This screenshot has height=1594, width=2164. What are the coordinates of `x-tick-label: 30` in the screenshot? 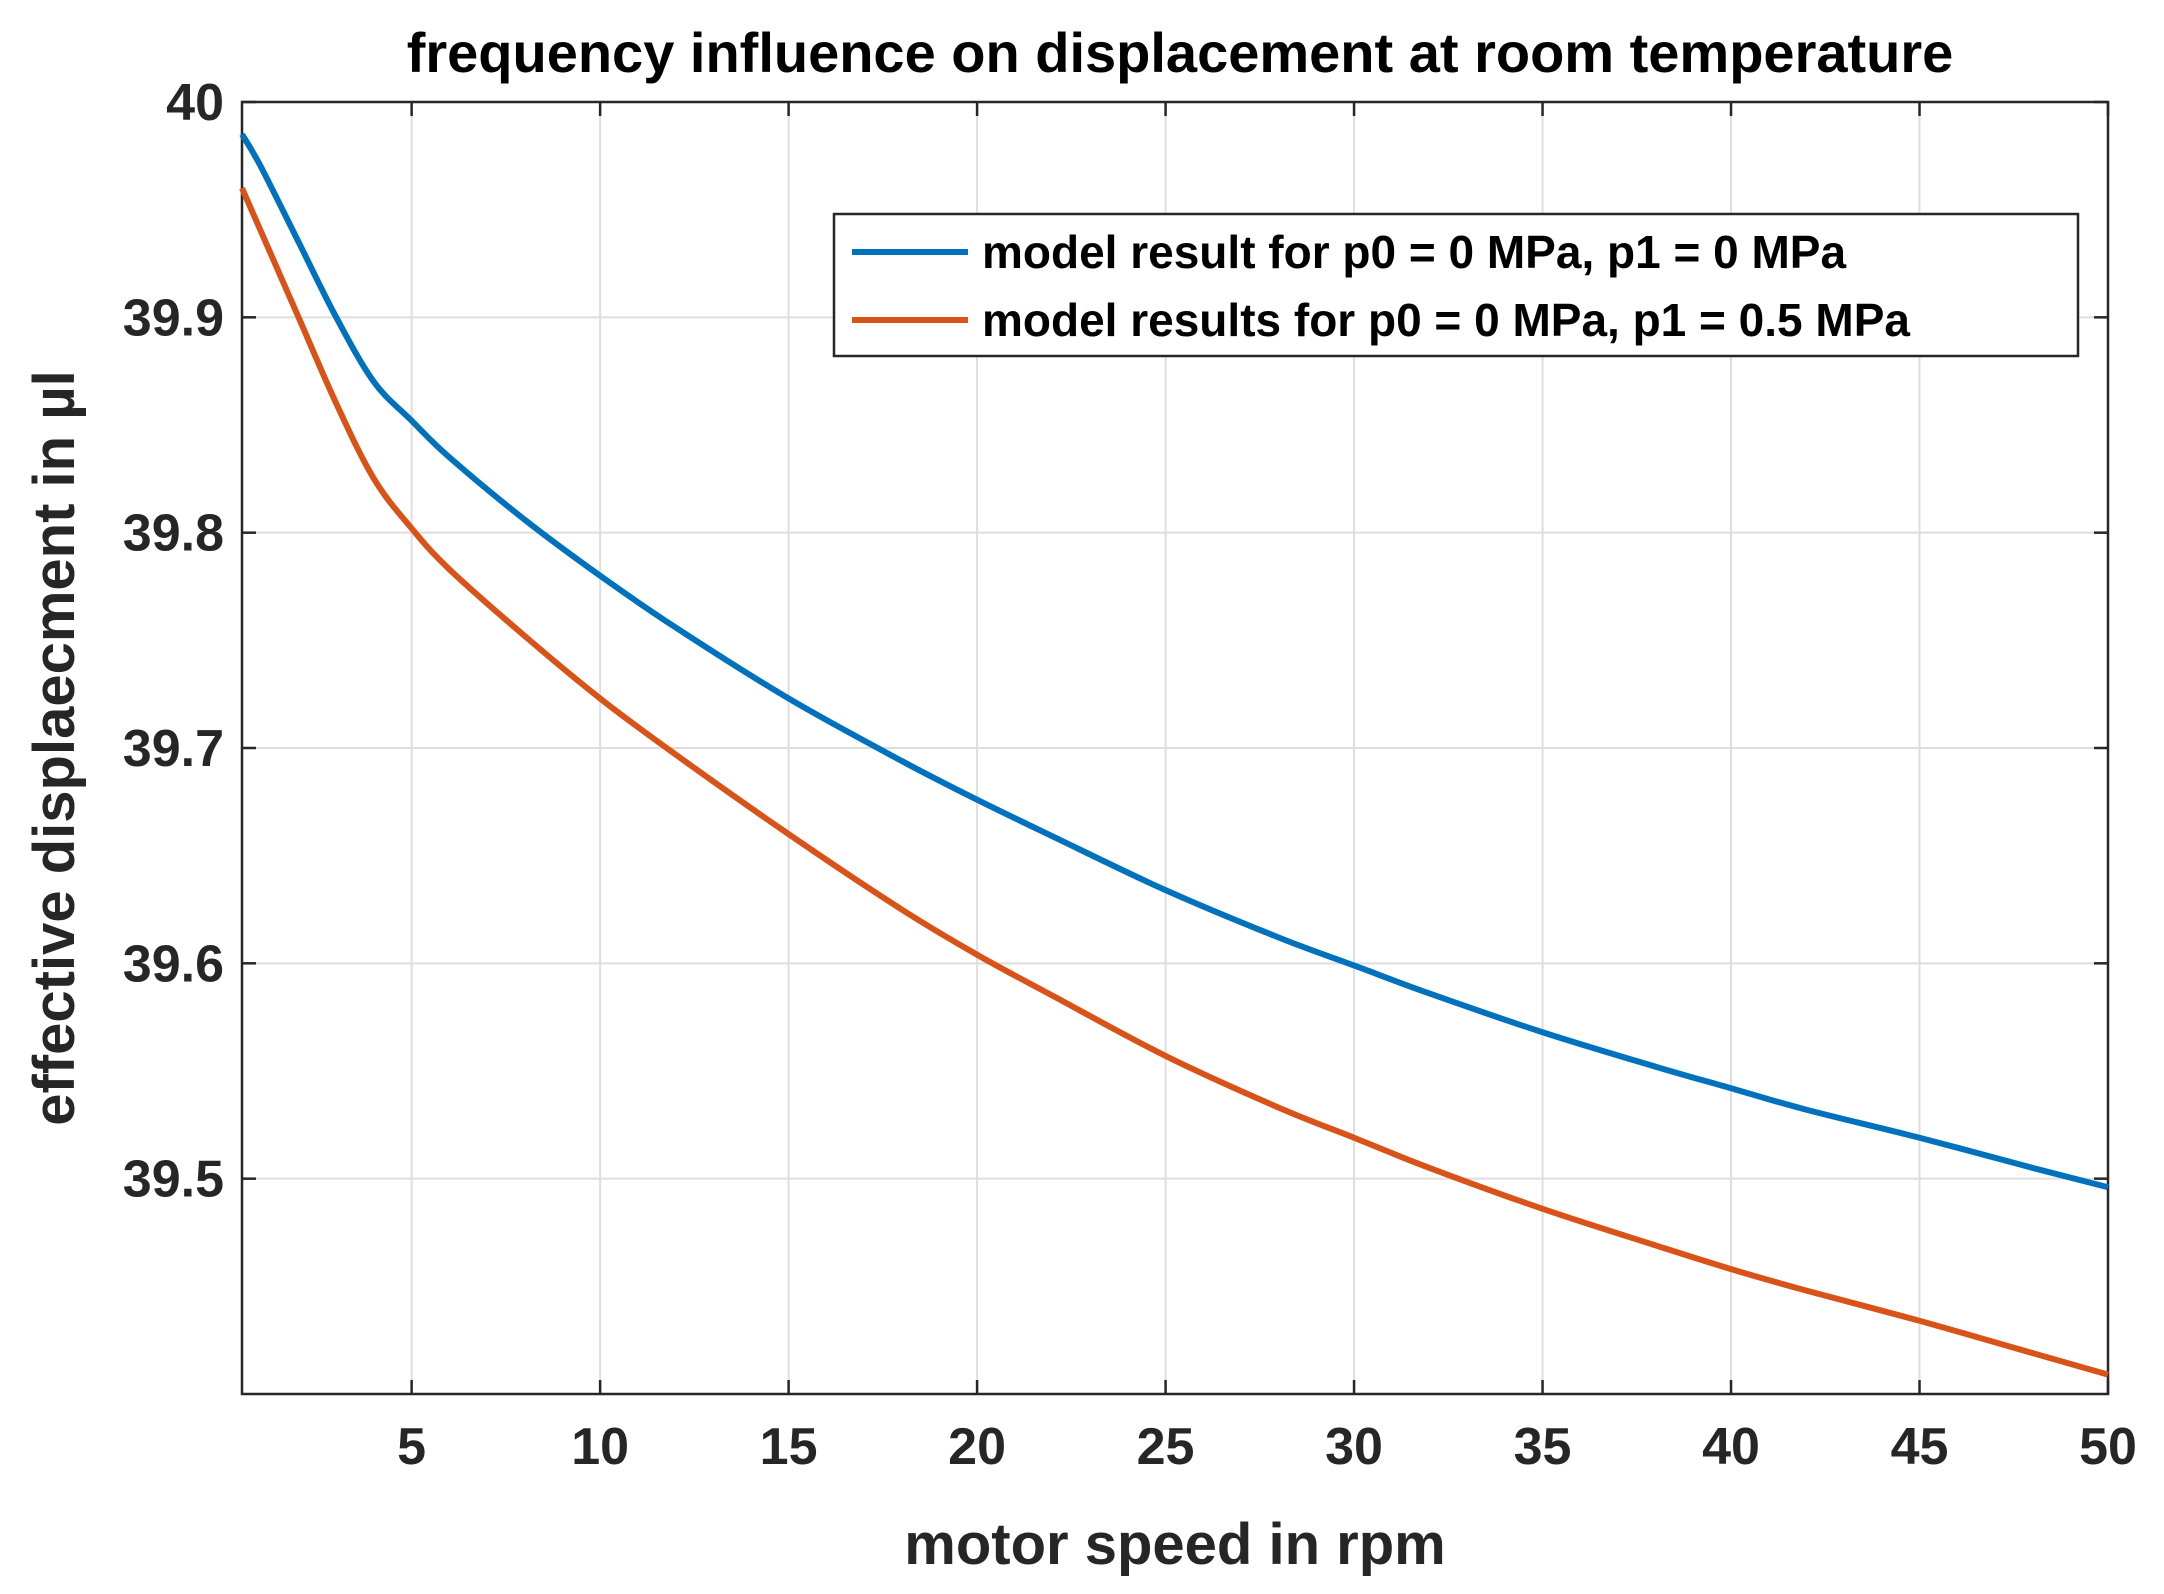 It's located at (1354, 1447).